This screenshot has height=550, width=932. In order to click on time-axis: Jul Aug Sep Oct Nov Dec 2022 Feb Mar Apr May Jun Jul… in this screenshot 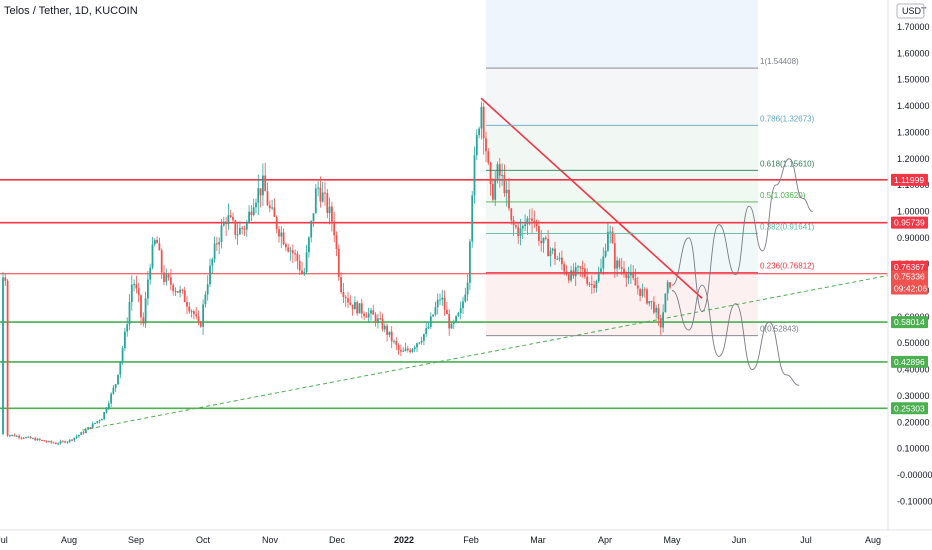, I will do `click(466, 537)`.